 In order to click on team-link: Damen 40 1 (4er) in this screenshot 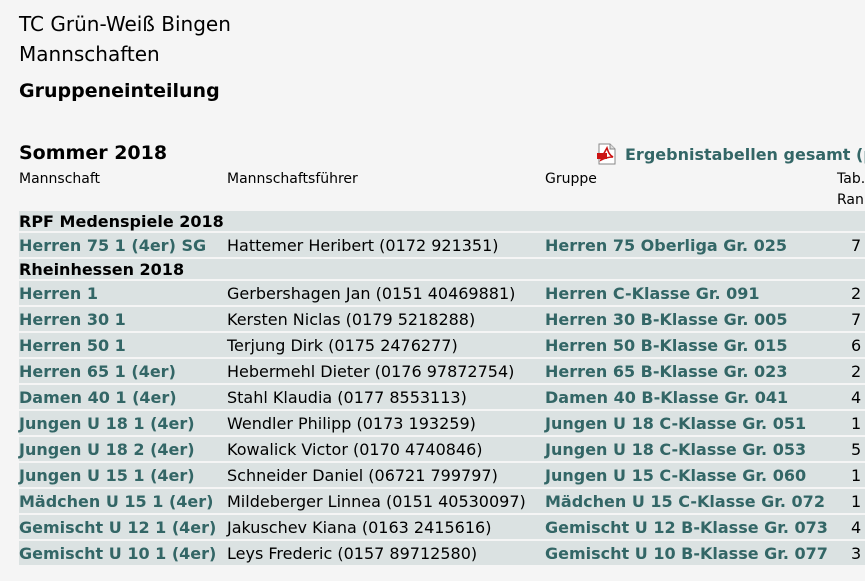, I will do `click(98, 397)`.